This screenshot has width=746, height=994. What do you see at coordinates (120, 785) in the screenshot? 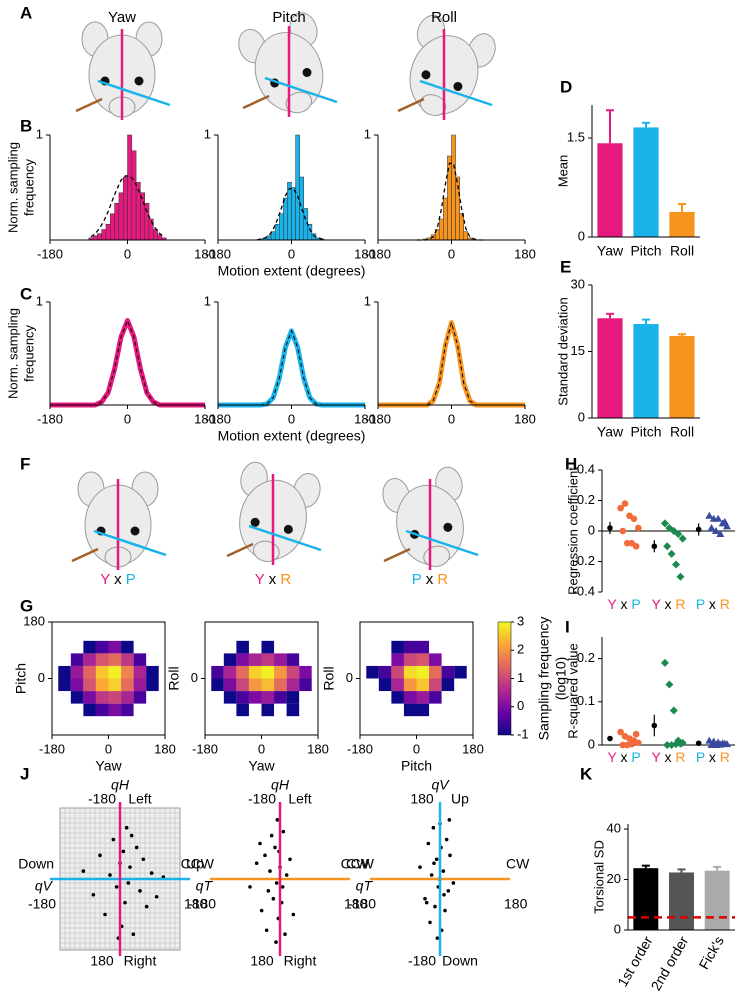
I see `axis-annotation: qH` at bounding box center [120, 785].